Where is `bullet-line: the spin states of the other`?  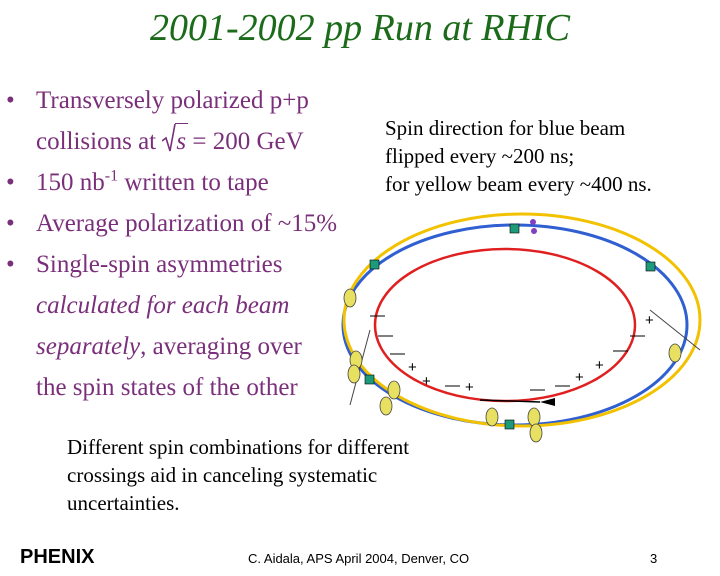 bullet-line: the spin states of the other is located at coordinates (167, 387).